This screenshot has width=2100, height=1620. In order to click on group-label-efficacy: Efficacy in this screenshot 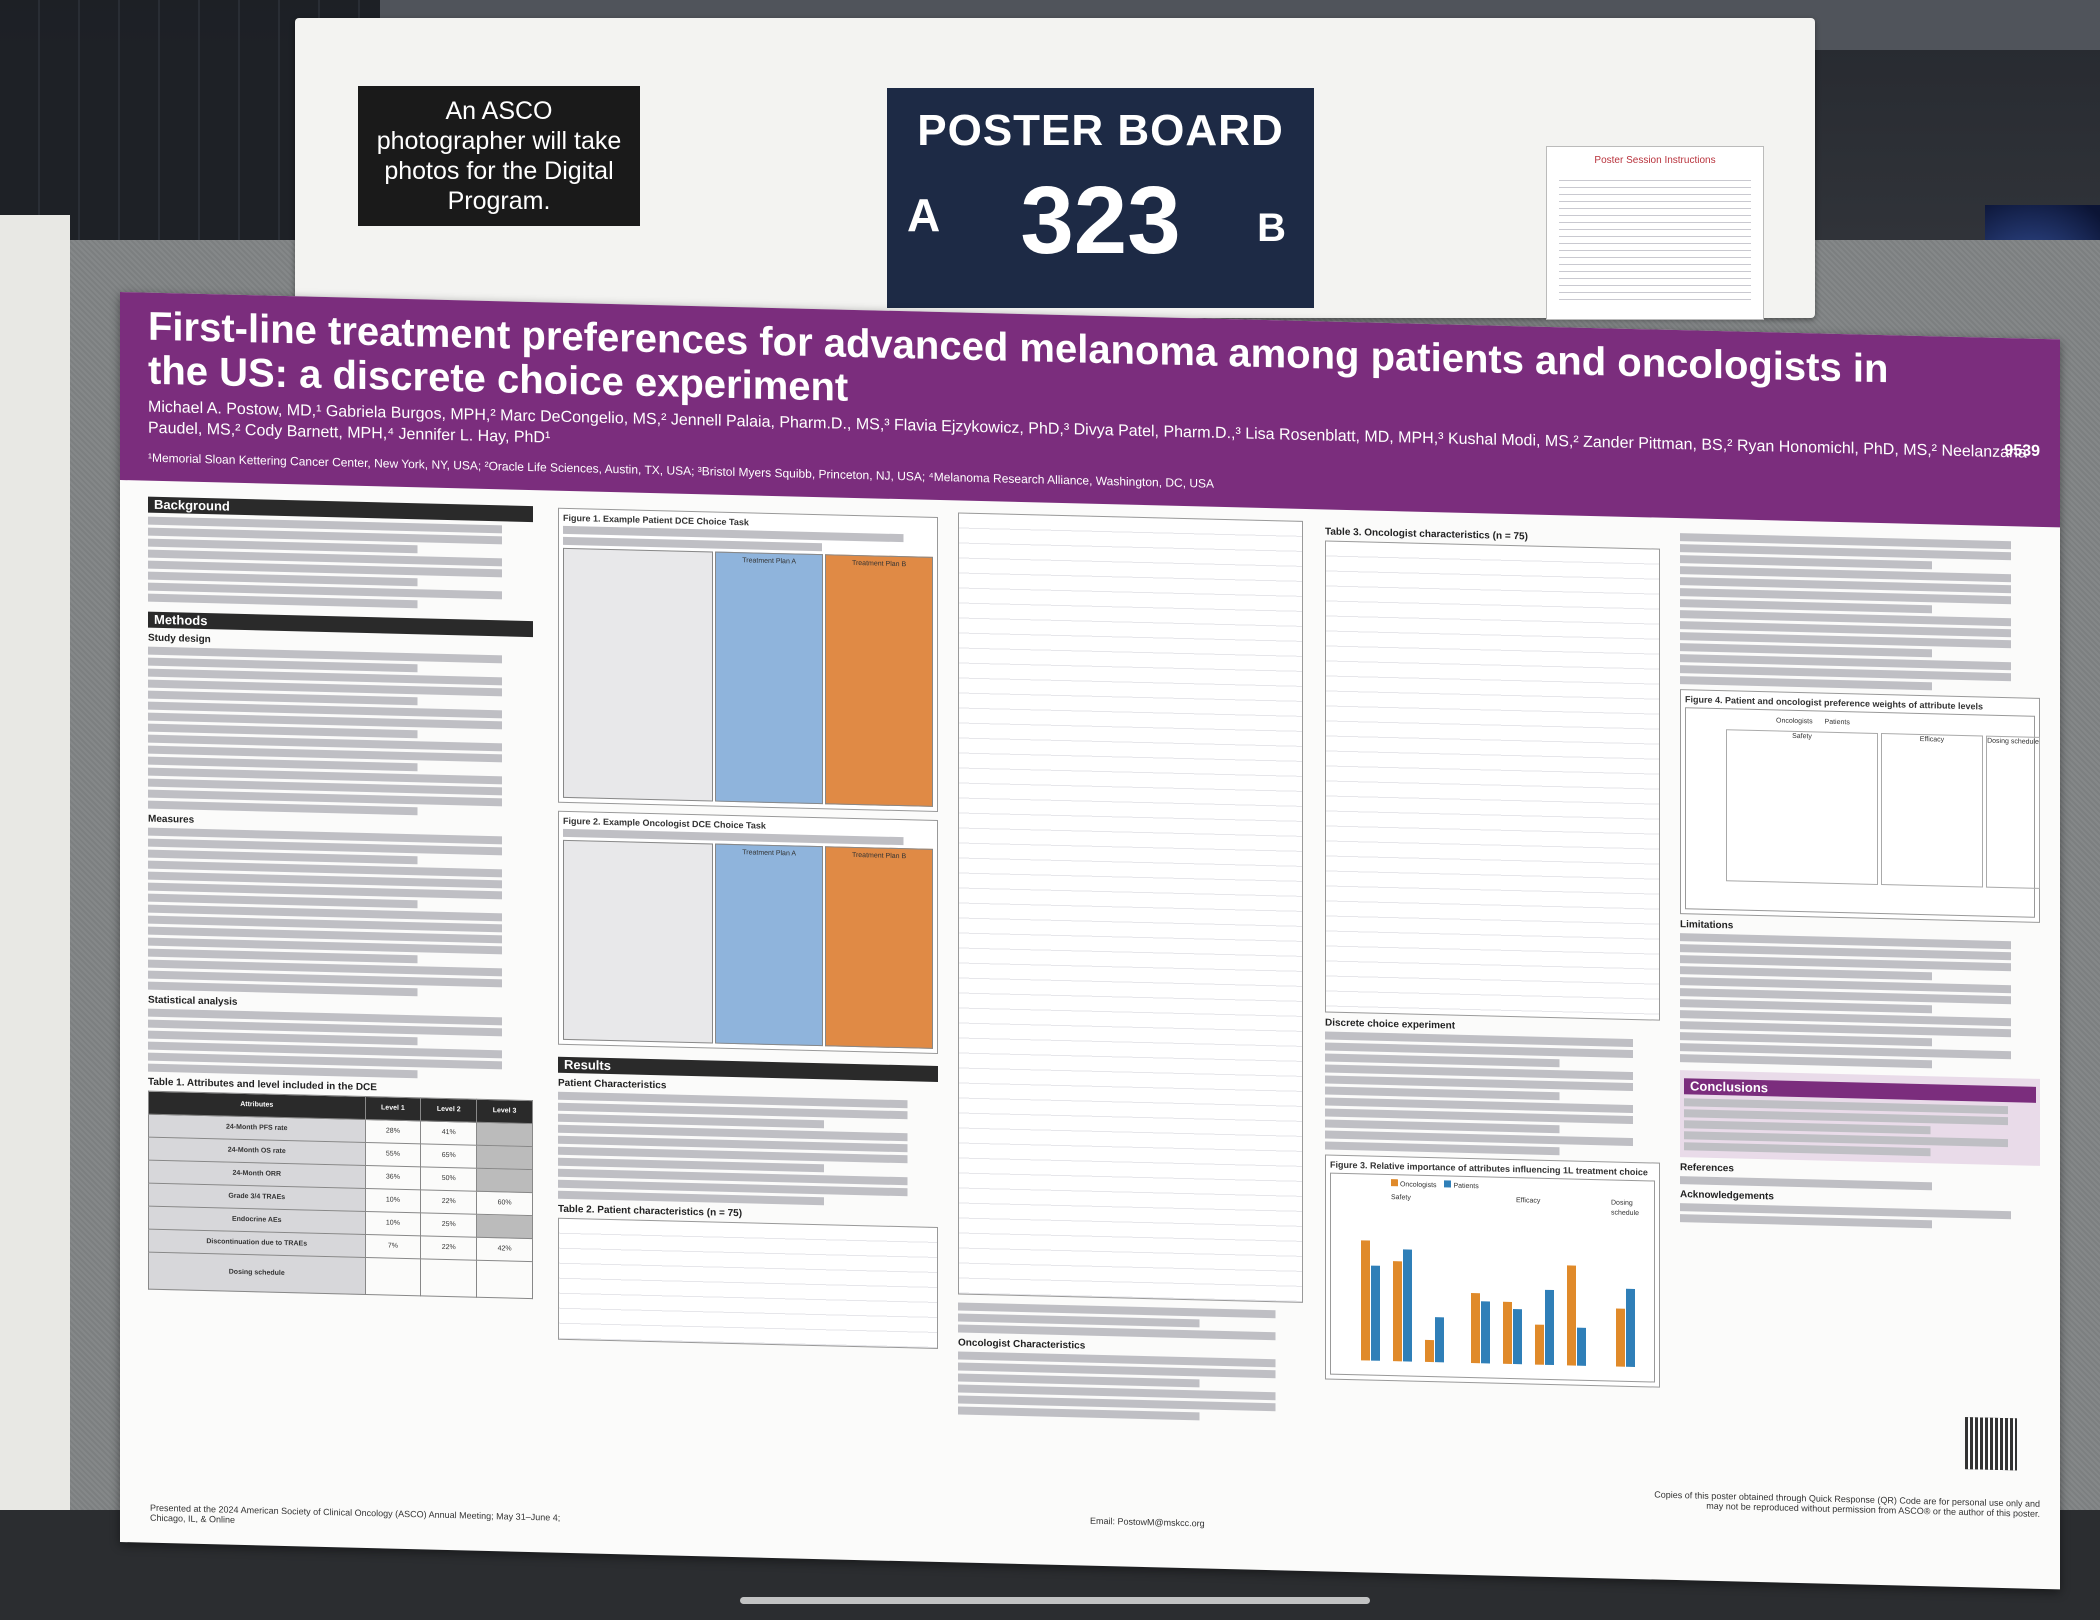, I will do `click(1528, 1201)`.